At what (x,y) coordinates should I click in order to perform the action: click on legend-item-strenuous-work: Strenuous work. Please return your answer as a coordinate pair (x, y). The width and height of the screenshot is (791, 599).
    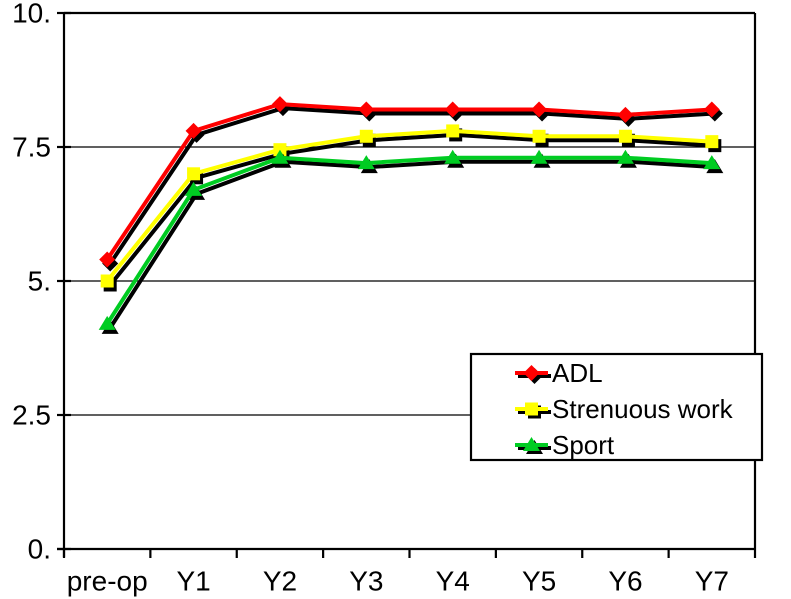
    Looking at the image, I should click on (624, 409).